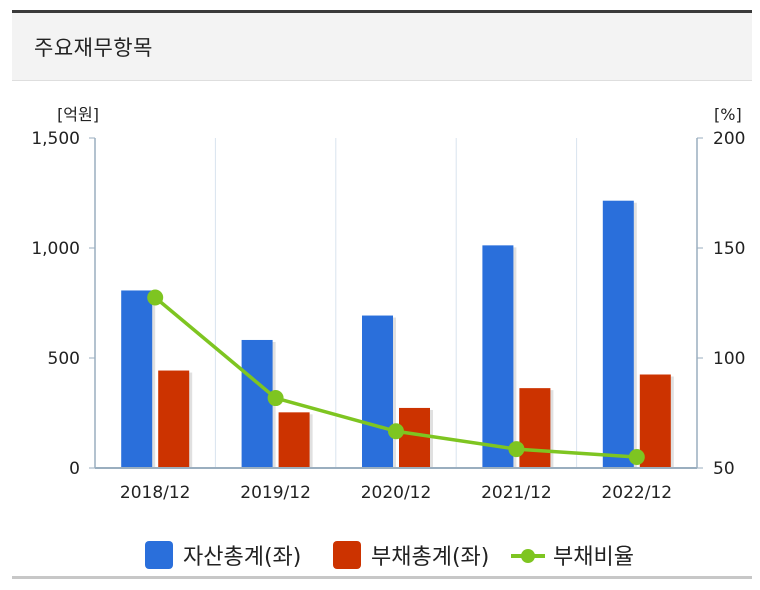 The height and width of the screenshot is (590, 760). I want to click on legend-ratio-swatch-dot, so click(528, 556).